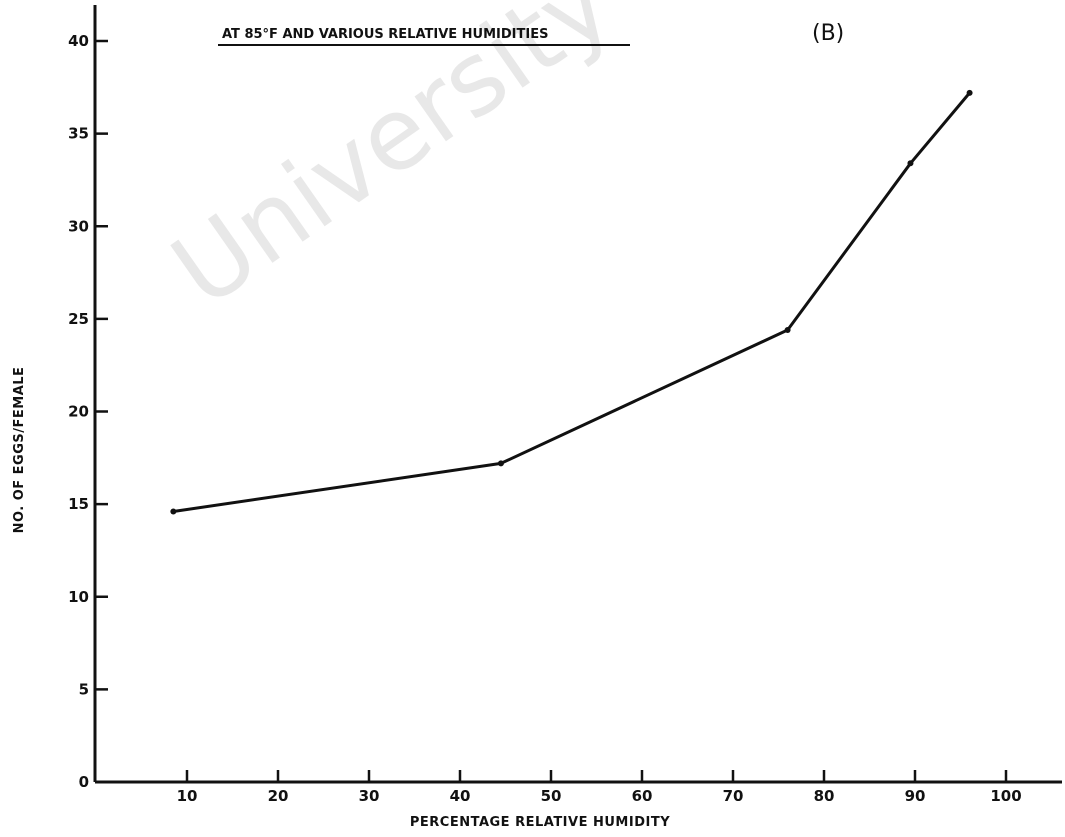 This screenshot has height=837, width=1065. Describe the element at coordinates (84, 689) in the screenshot. I see `y-tick-label: 5` at that location.